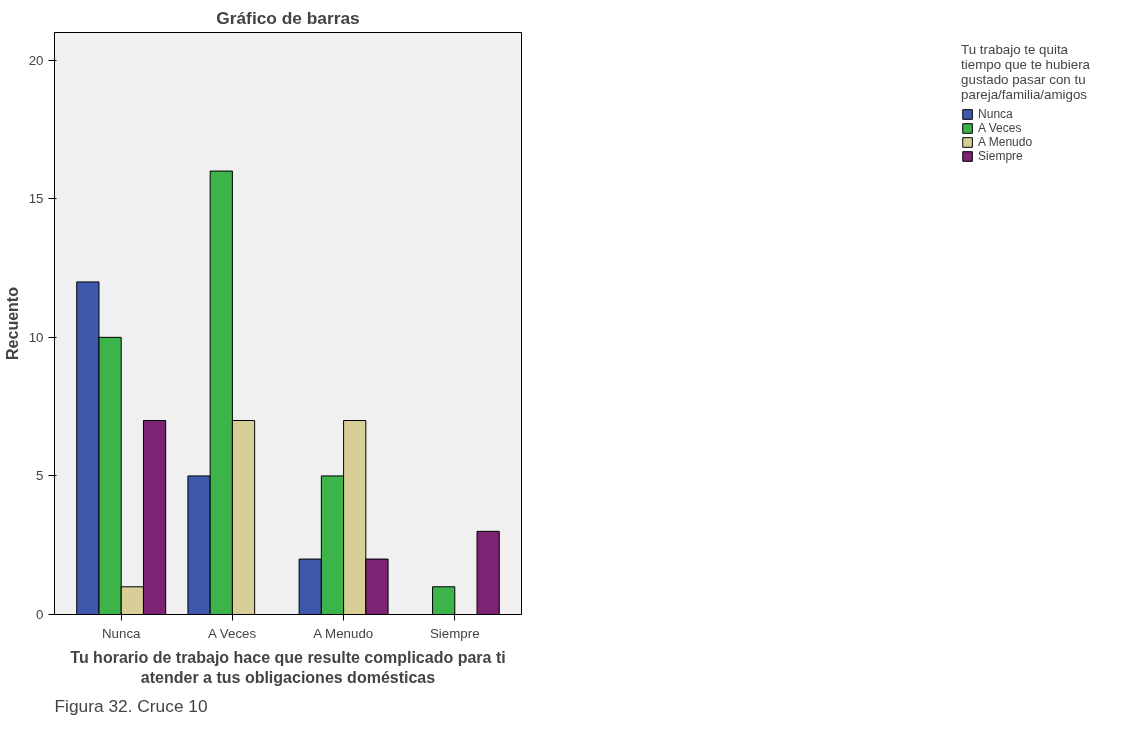 Image resolution: width=1123 pixels, height=744 pixels. Describe the element at coordinates (343, 633) in the screenshot. I see `x-tick-label: A Menudo` at that location.